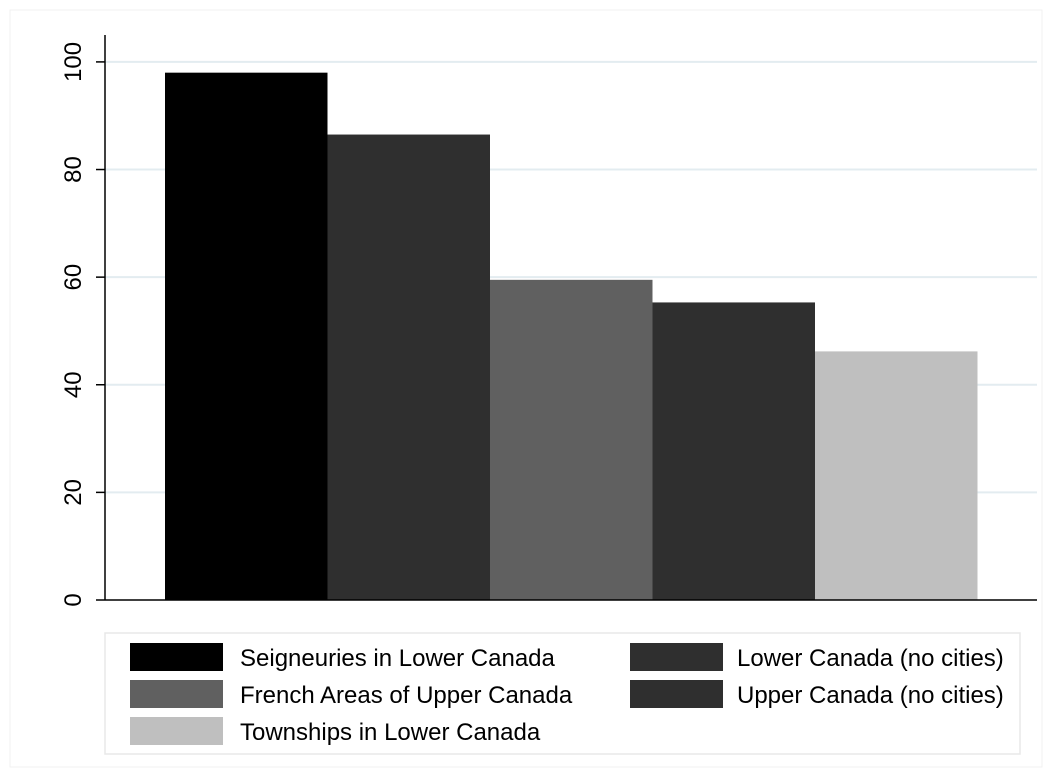 This screenshot has width=1049, height=779. I want to click on legend-box, so click(562, 693).